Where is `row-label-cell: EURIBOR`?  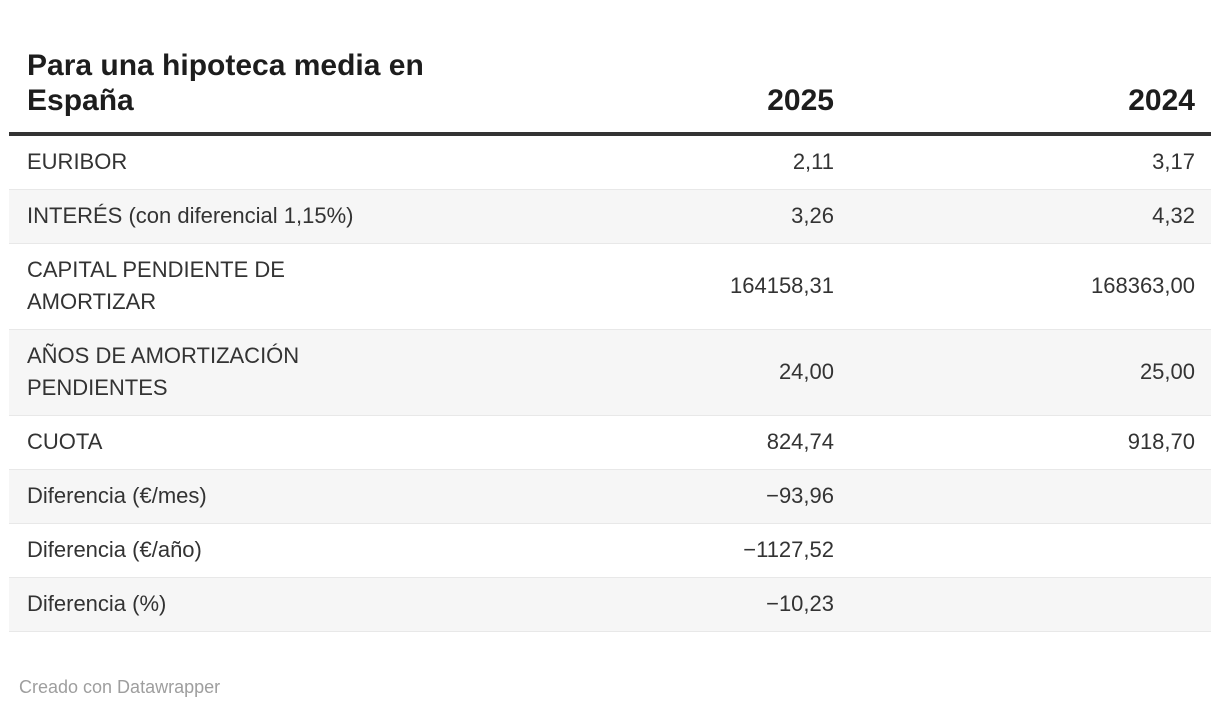
row-label-cell: EURIBOR is located at coordinates (229, 162).